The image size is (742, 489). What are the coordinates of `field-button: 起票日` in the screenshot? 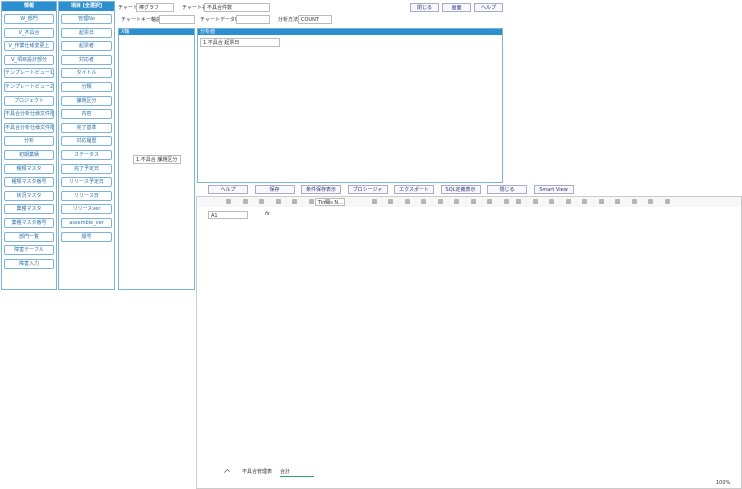 It's located at (86, 32).